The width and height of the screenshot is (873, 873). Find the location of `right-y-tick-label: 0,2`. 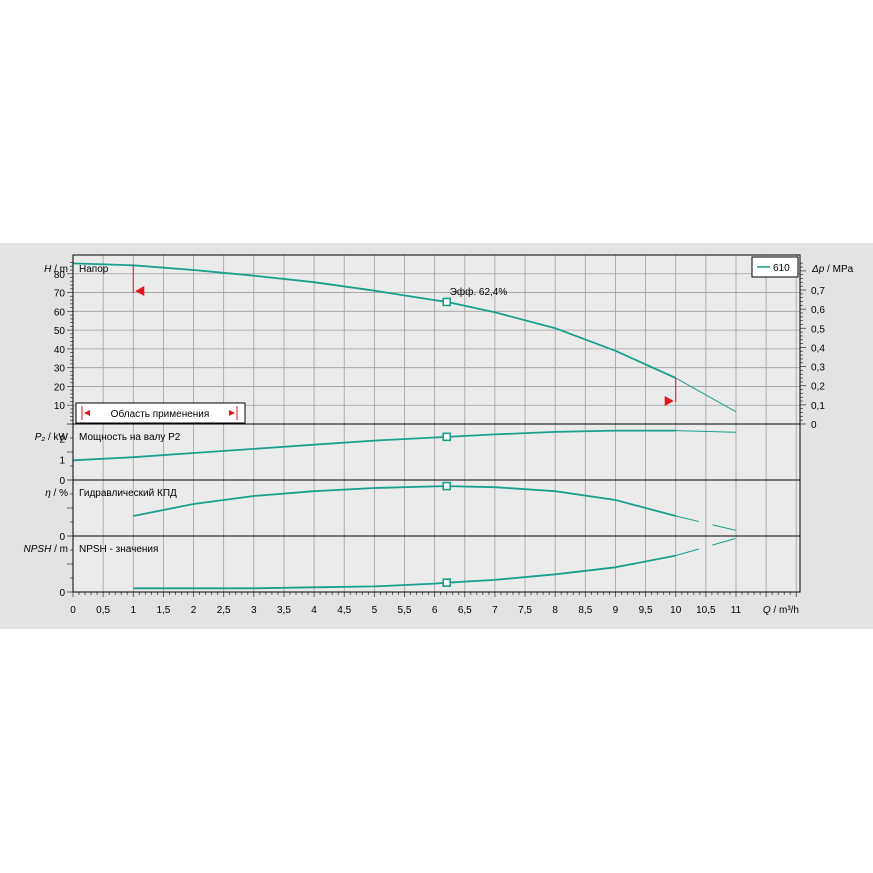

right-y-tick-label: 0,2 is located at coordinates (818, 387).